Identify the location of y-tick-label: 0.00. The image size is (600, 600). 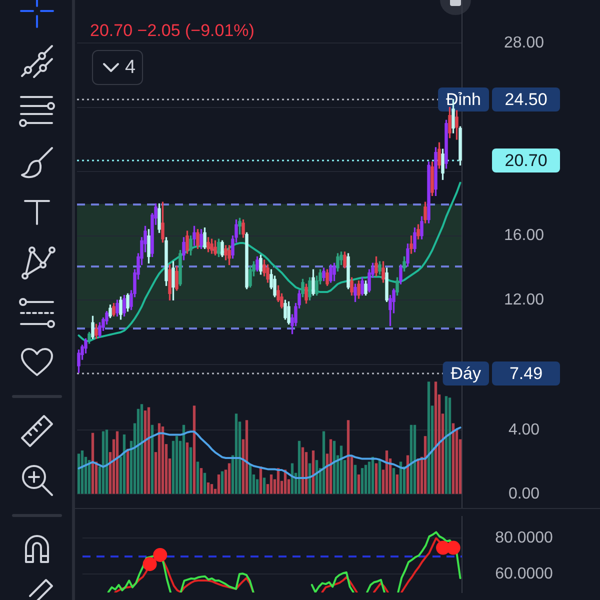
(524, 493).